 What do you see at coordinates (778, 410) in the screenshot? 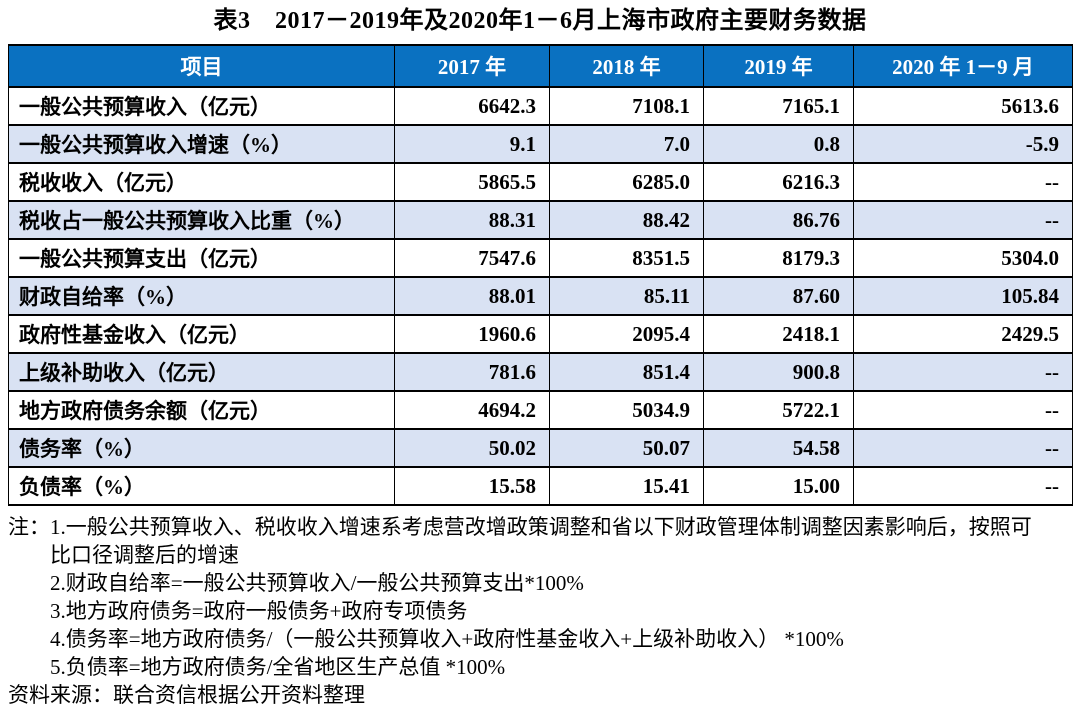
I see `value-cell: 5722.1` at bounding box center [778, 410].